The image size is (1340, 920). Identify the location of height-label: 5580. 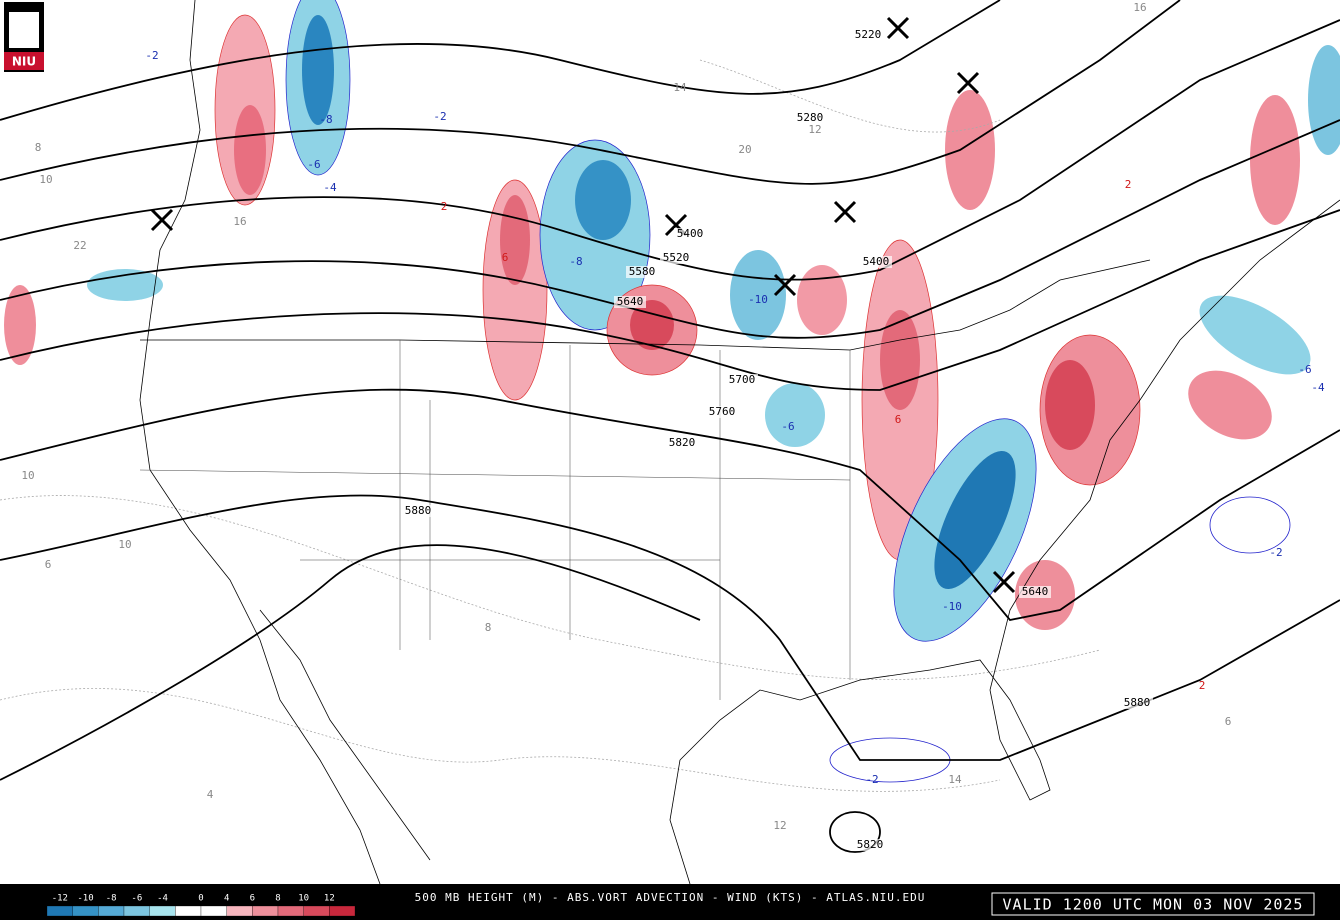
(642, 271).